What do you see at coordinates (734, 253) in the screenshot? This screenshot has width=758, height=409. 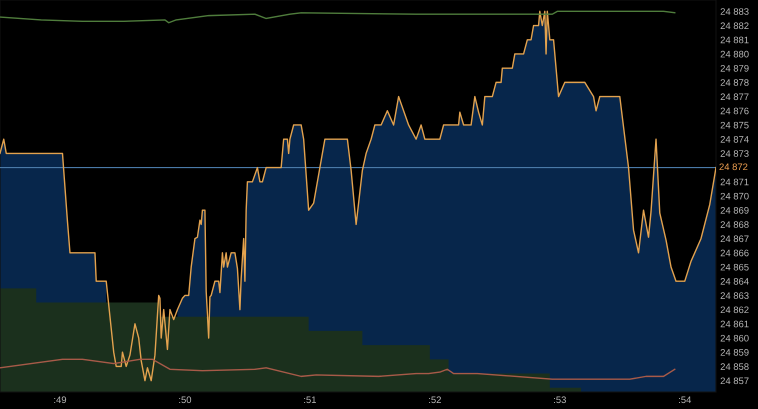 I see `y-tick-label: 24 866` at bounding box center [734, 253].